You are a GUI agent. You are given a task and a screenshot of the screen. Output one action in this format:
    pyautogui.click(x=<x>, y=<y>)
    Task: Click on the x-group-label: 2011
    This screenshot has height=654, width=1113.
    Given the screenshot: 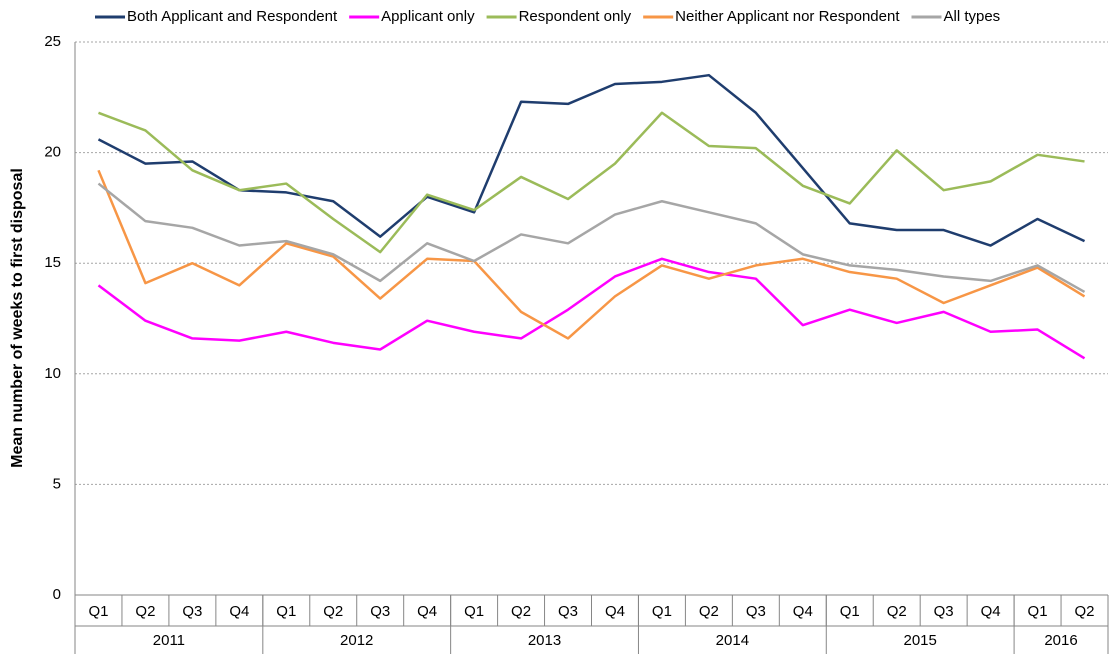 What is the action you would take?
    pyautogui.click(x=169, y=640)
    